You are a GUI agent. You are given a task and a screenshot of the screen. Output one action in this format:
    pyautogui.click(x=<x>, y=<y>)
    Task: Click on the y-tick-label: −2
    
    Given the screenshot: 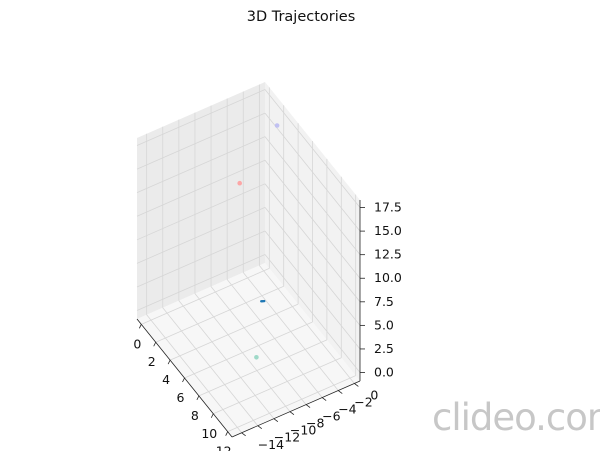 What is the action you would take?
    pyautogui.click(x=363, y=402)
    